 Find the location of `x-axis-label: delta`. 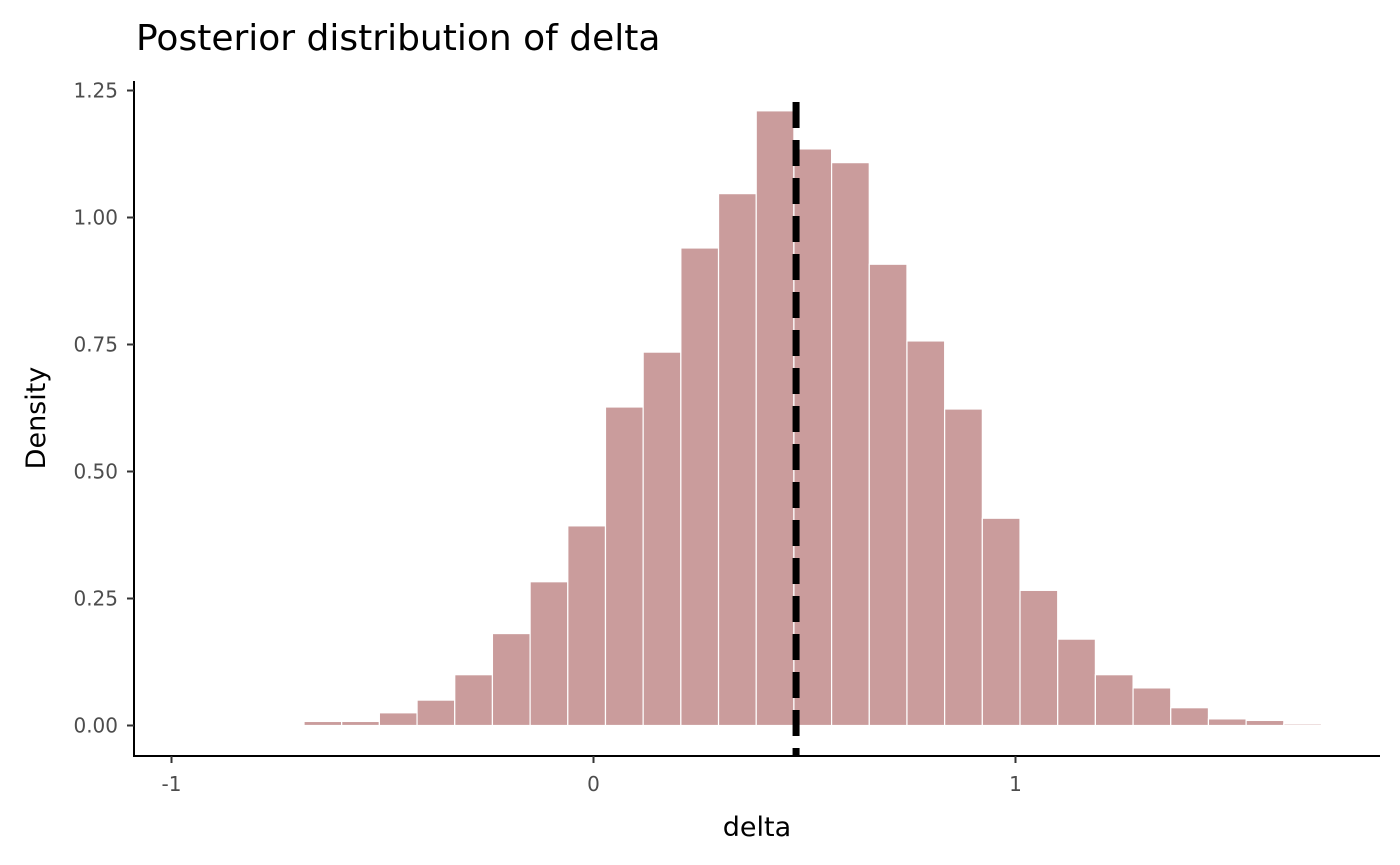

x-axis-label: delta is located at coordinates (757, 827).